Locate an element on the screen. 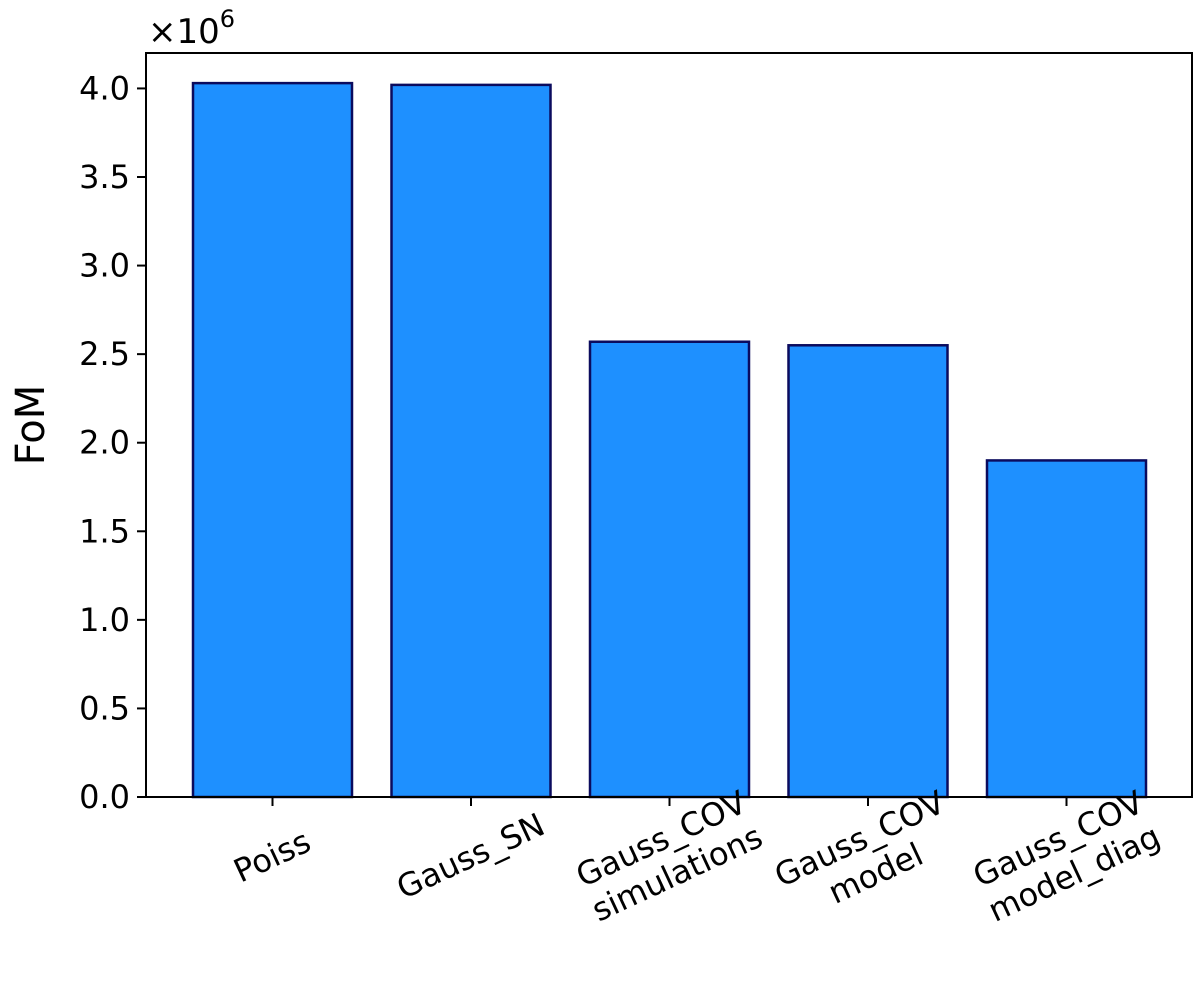 The width and height of the screenshot is (1200, 991). y-tick-label: 4.0 is located at coordinates (104, 88).